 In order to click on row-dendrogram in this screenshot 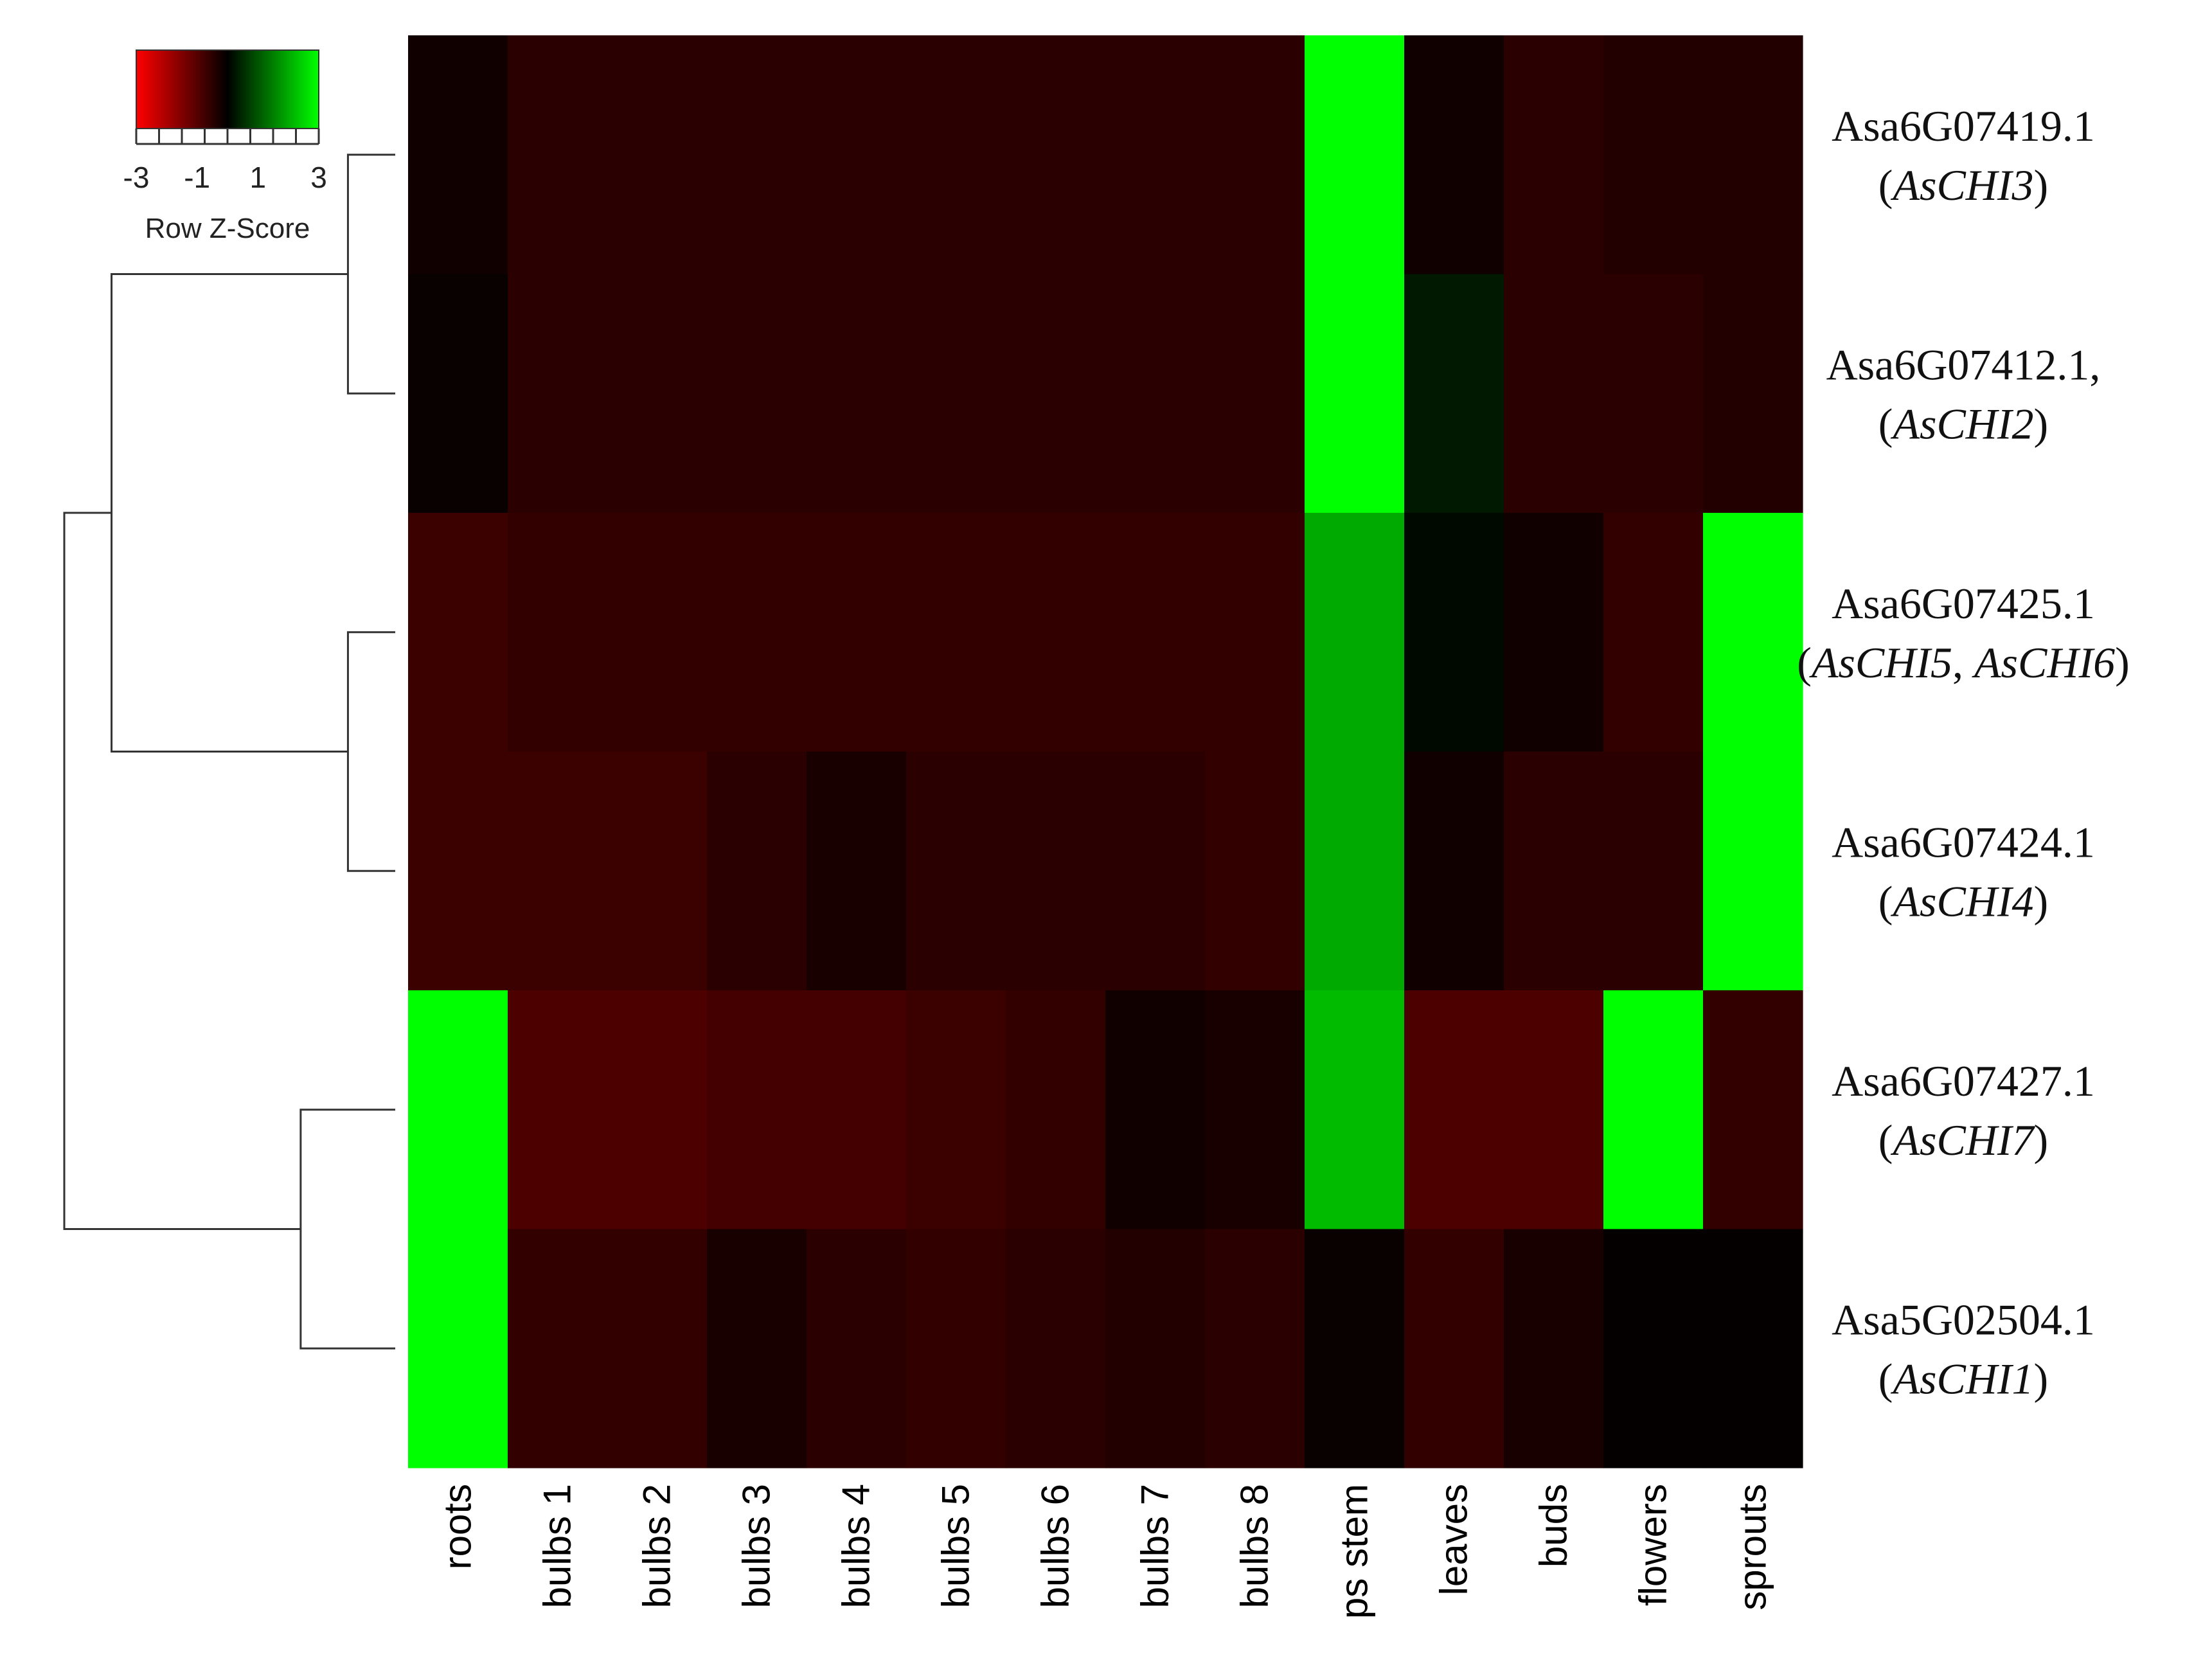, I will do `click(229, 752)`.